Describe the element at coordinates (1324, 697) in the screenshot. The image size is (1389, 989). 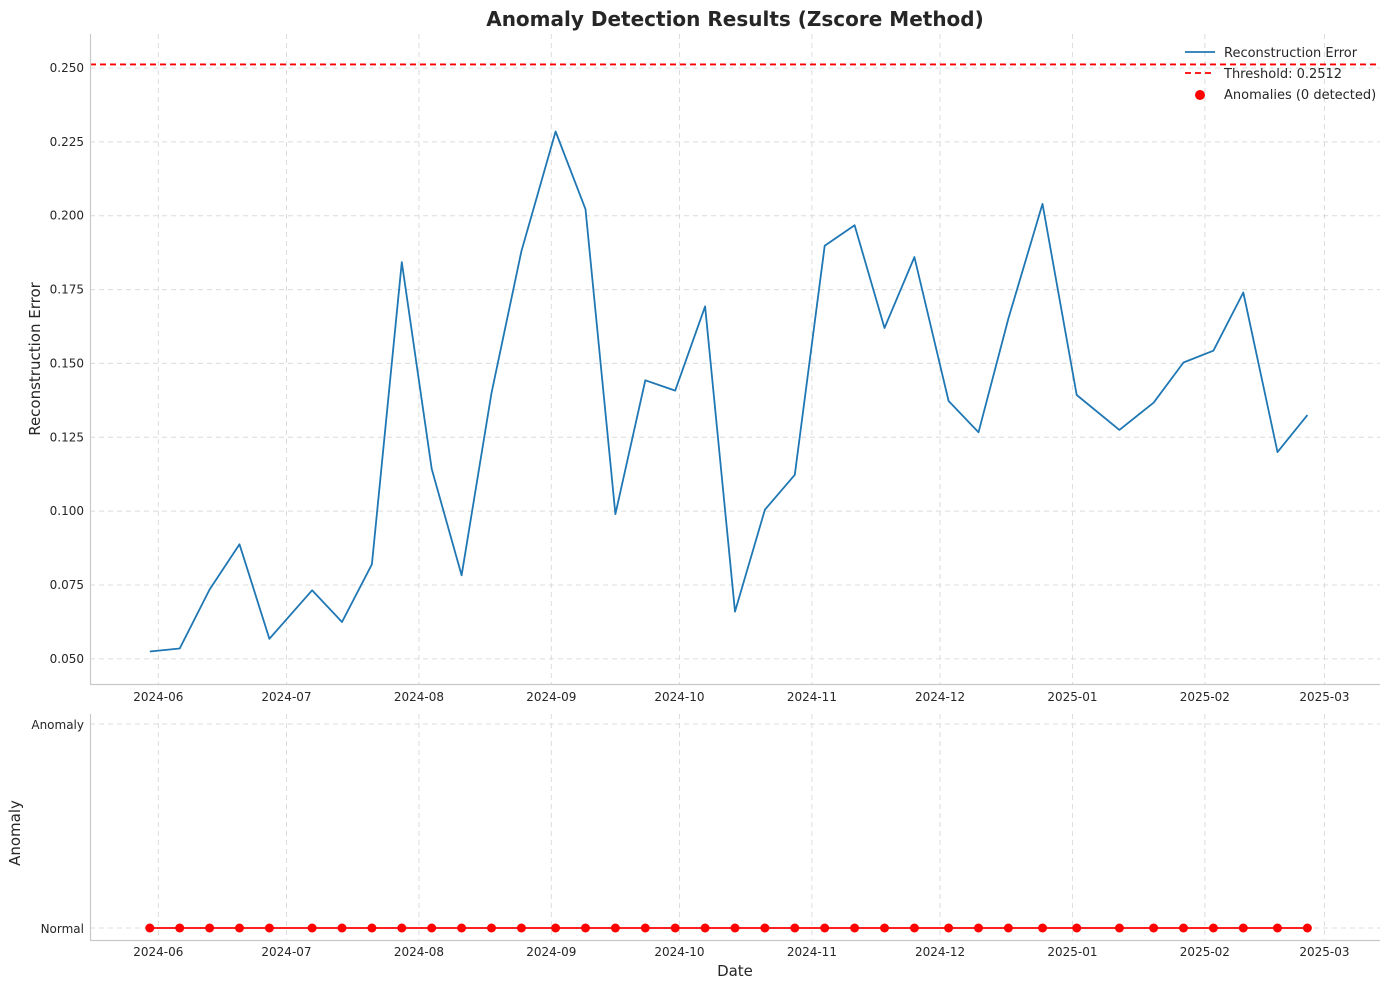
I see `top-x-tick-label: 2025-03` at that location.